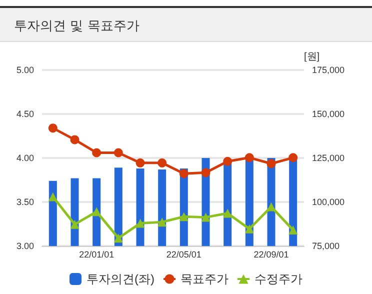  What do you see at coordinates (328, 114) in the screenshot?
I see `y2-tick-label: 150,000` at bounding box center [328, 114].